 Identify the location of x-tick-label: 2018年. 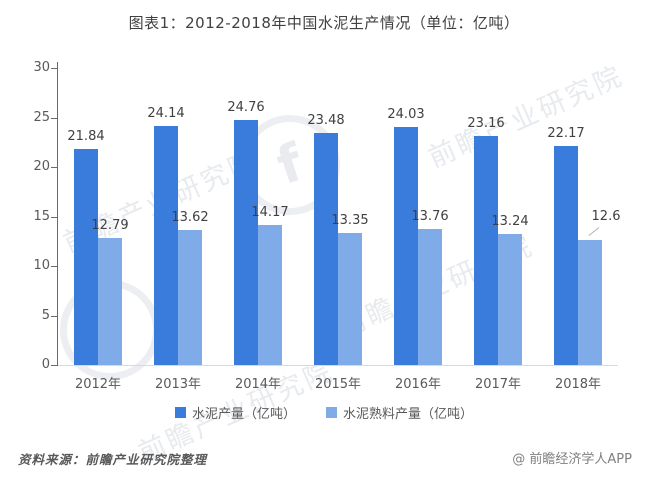
(578, 384).